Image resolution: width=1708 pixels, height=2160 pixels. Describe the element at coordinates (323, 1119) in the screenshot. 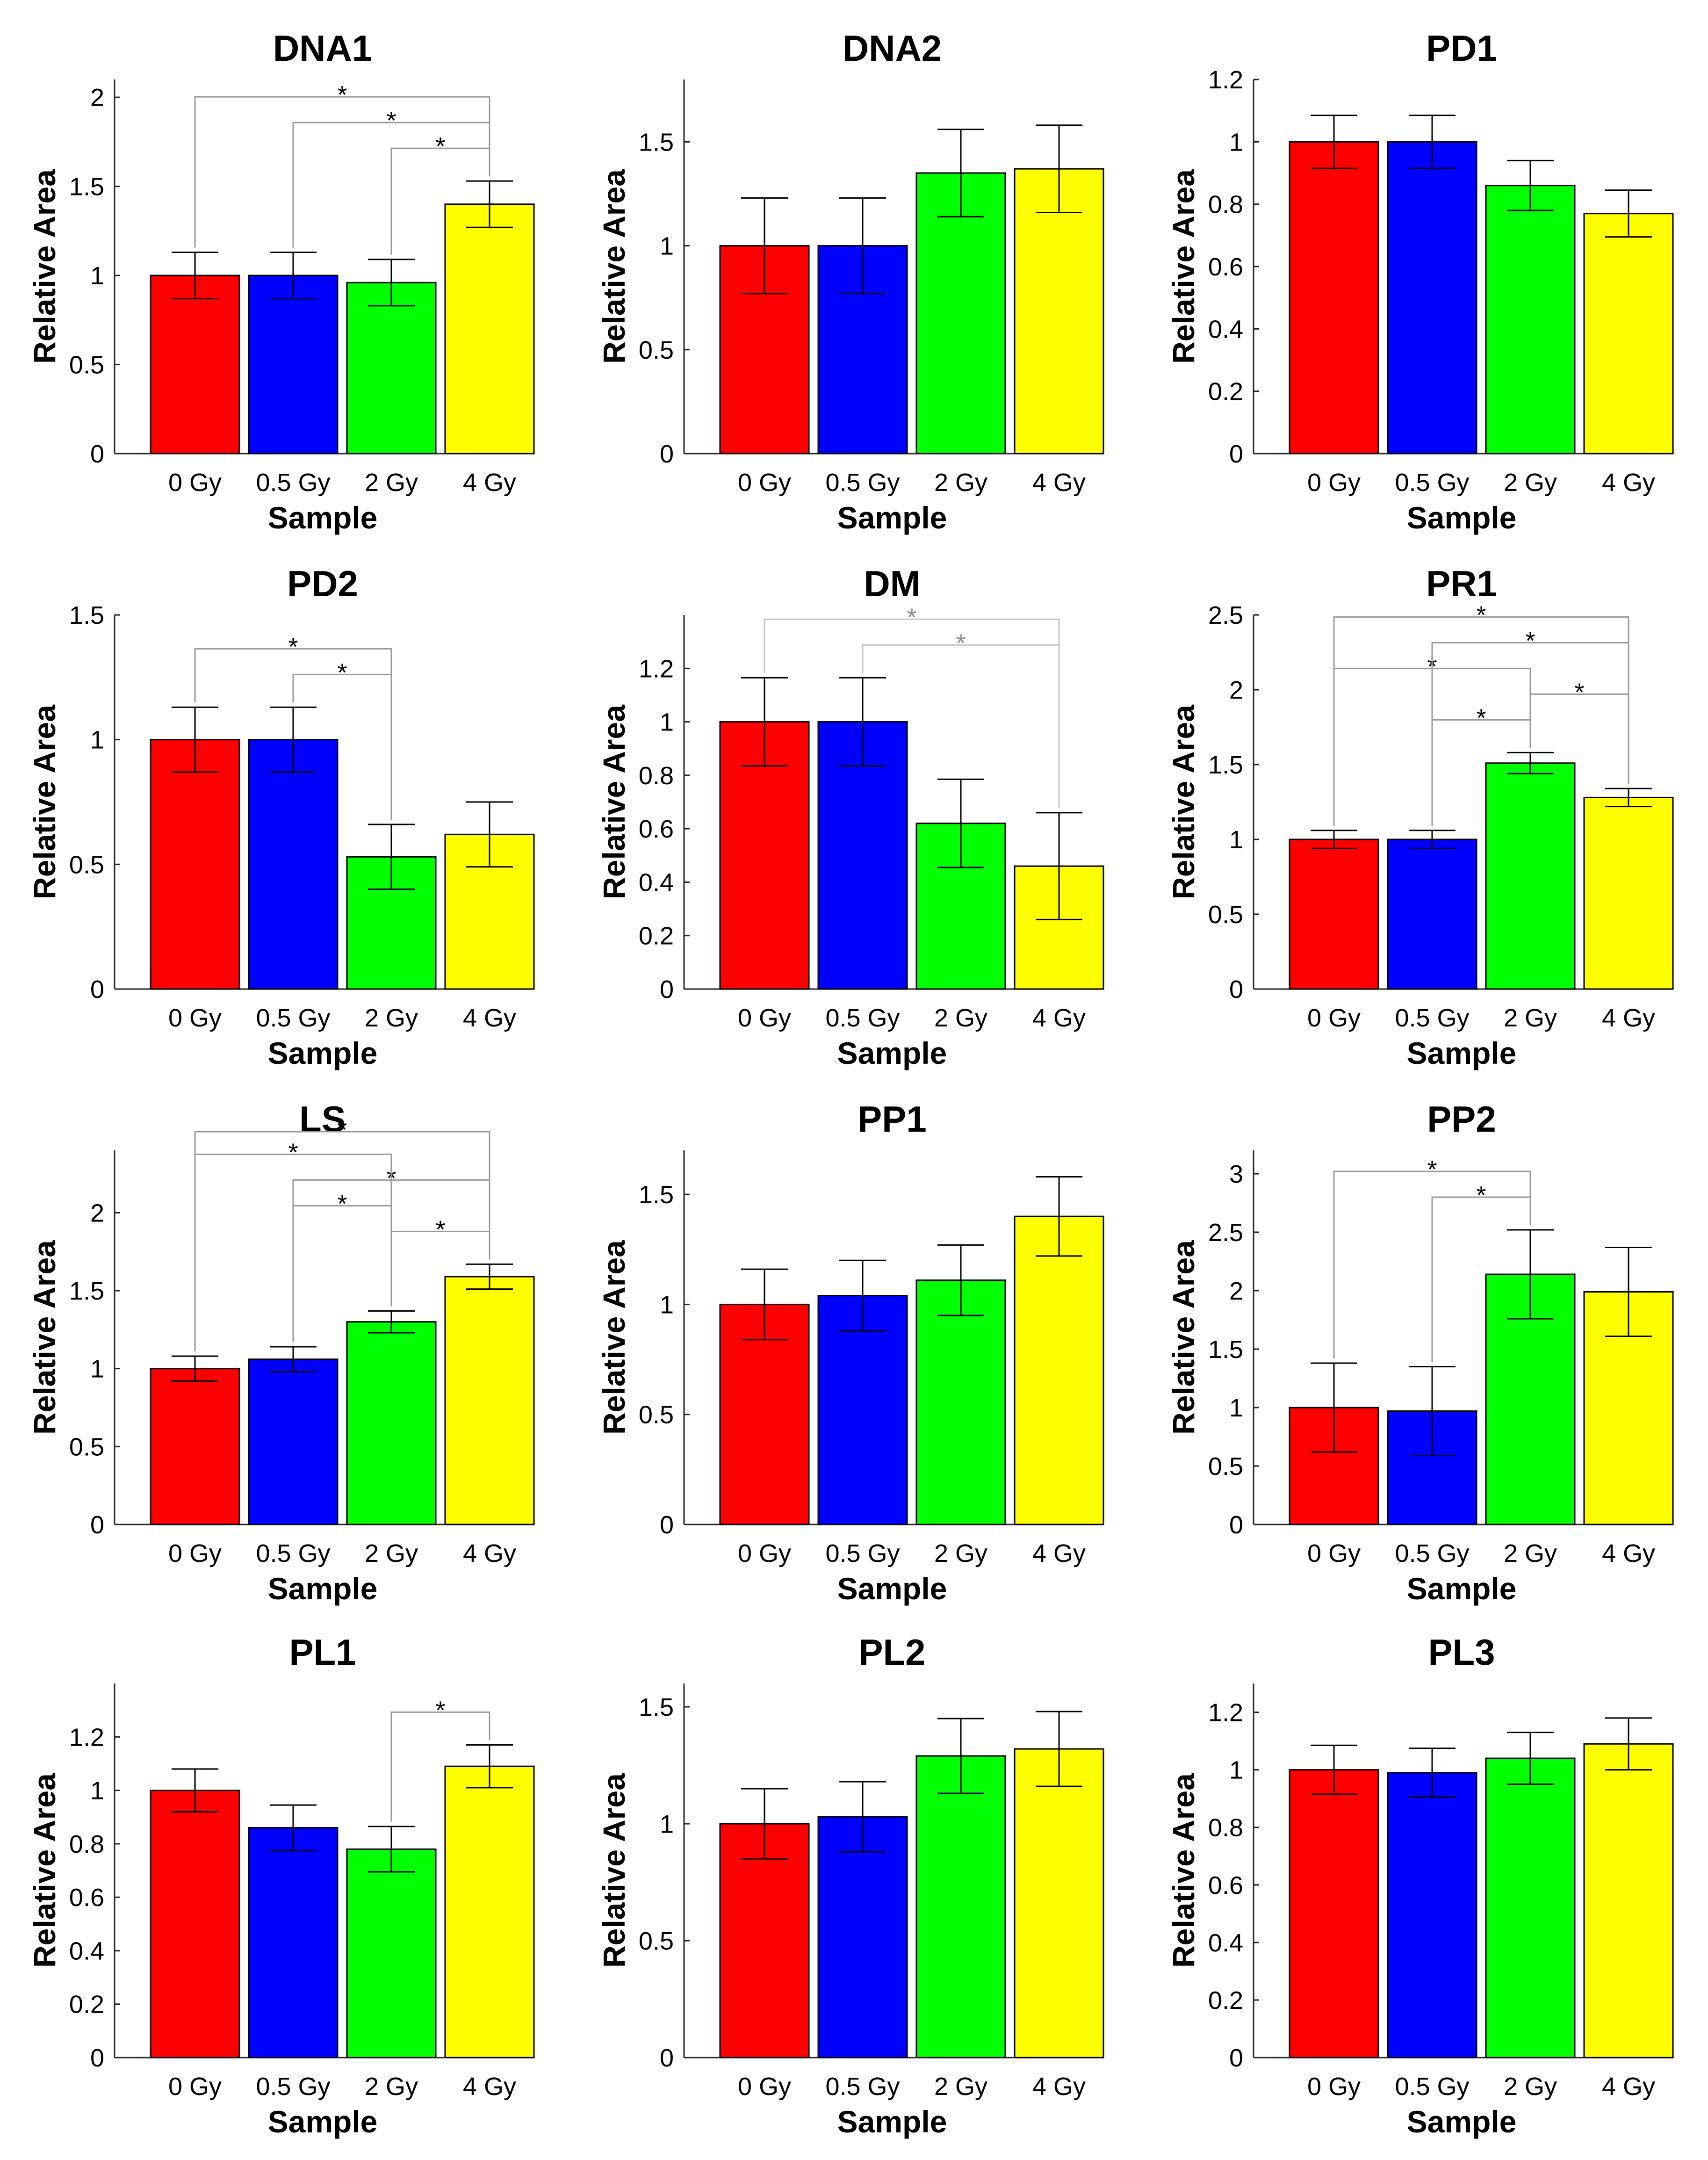

I see `chart-title: LS` at that location.